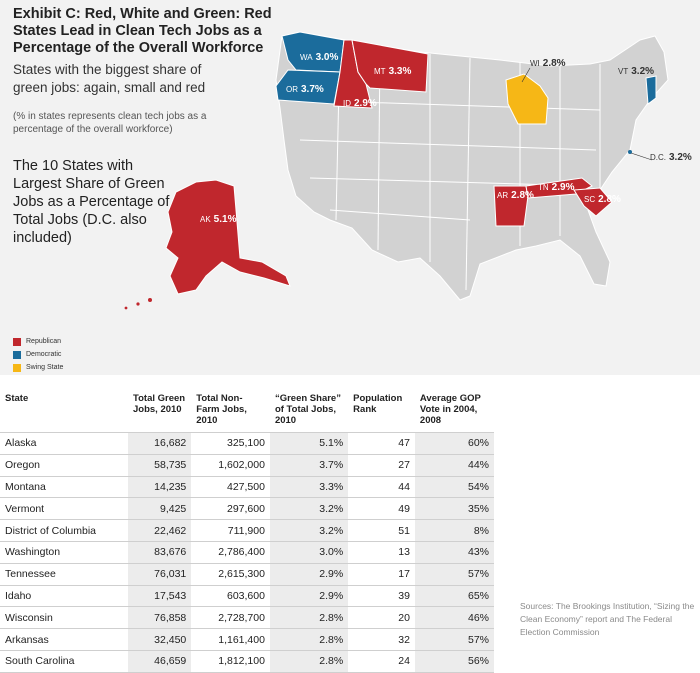  Describe the element at coordinates (380, 71) in the screenshot. I see `map-state-abbr: MT` at that location.